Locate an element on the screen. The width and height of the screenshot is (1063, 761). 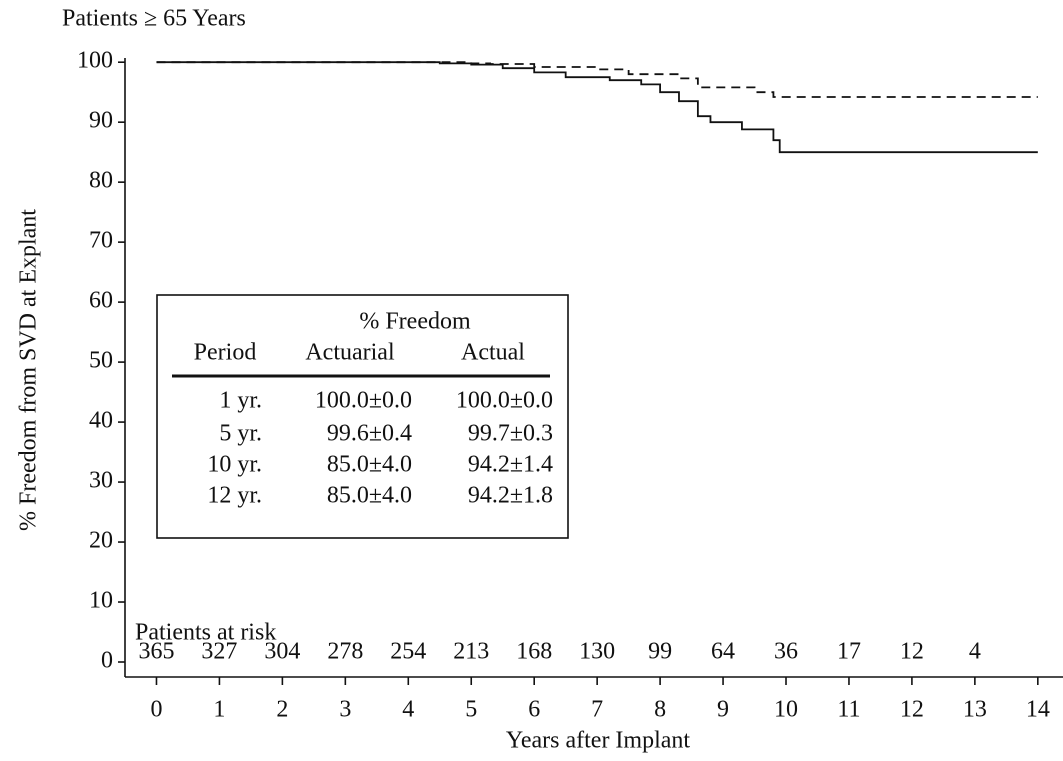
inset-cell: 5 yr. is located at coordinates (240, 434).